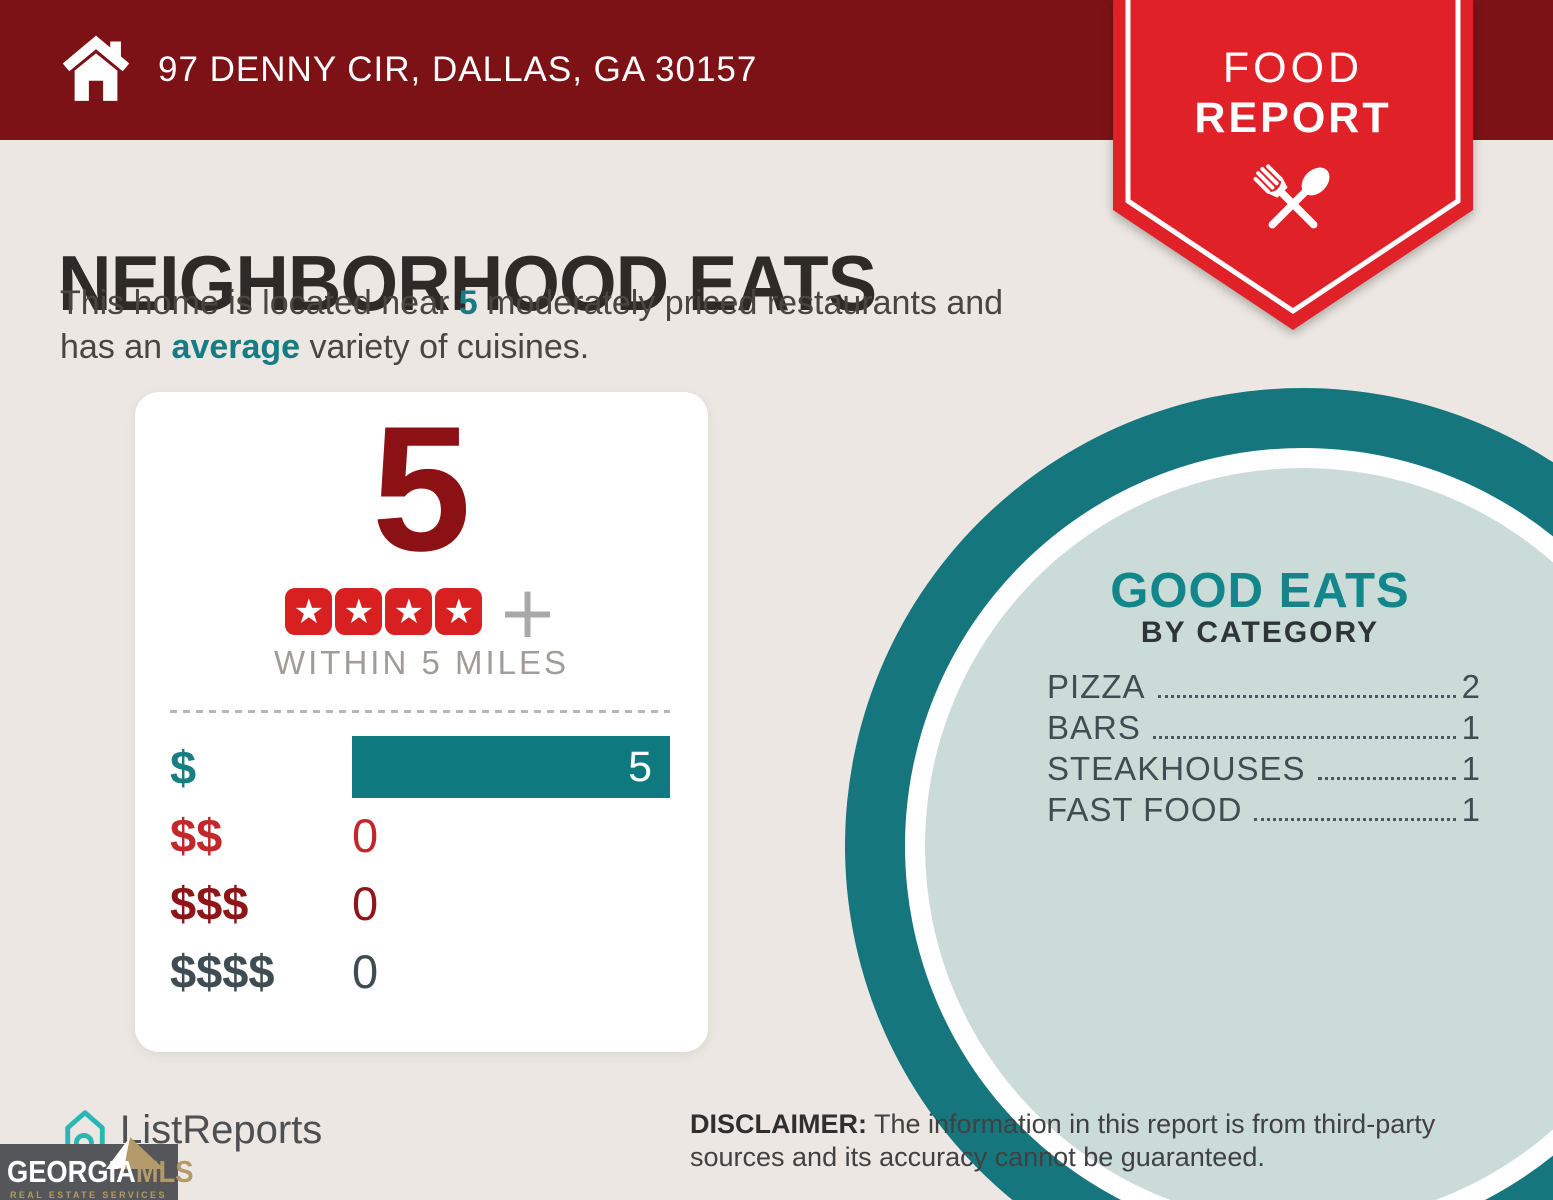 This screenshot has height=1200, width=1553. I want to click on price-bar: 5, so click(511, 767).